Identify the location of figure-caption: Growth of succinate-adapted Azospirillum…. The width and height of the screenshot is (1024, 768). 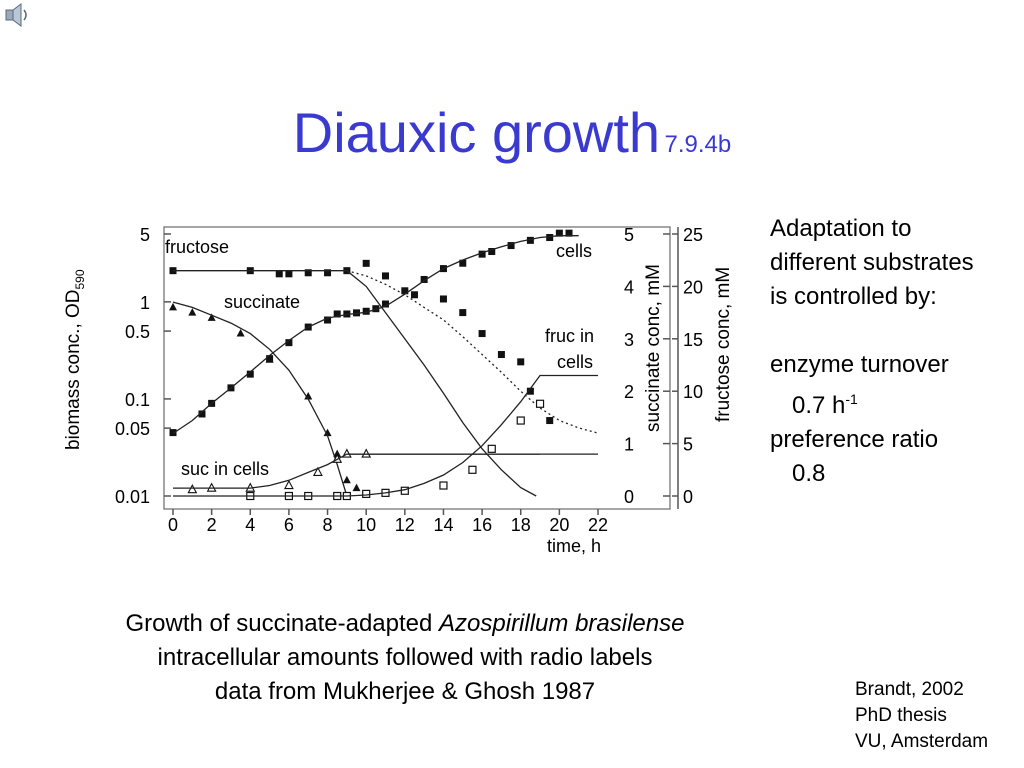
(405, 658).